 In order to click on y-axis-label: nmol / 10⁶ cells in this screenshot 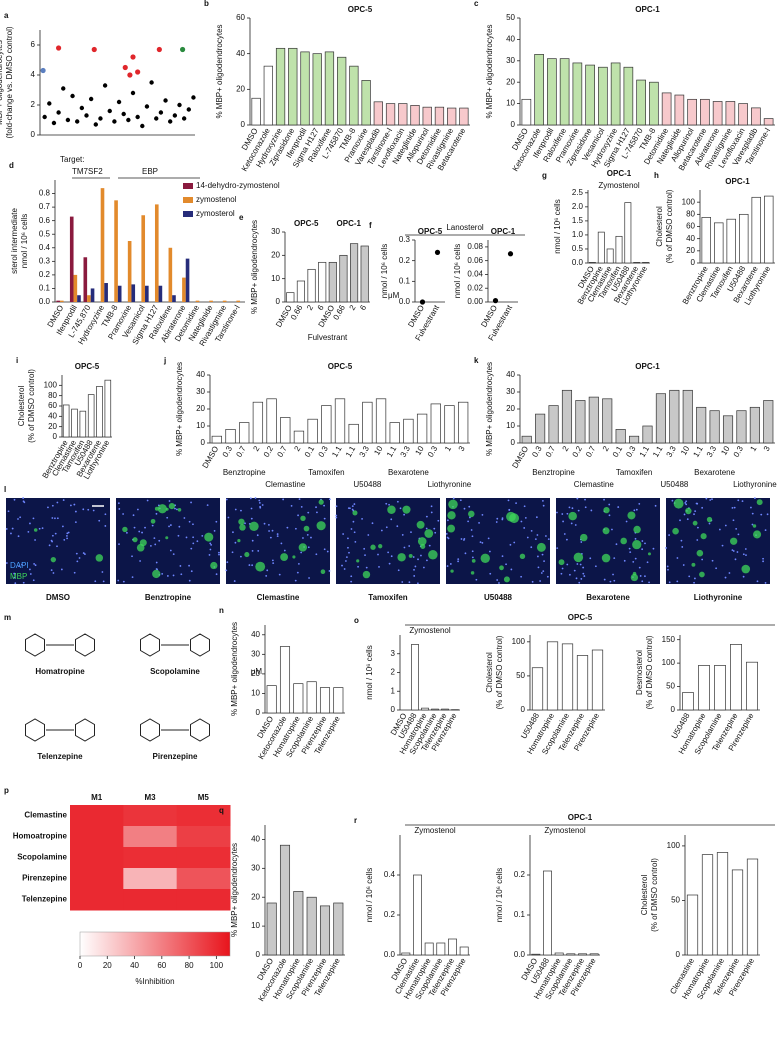, I will do `click(384, 271)`.